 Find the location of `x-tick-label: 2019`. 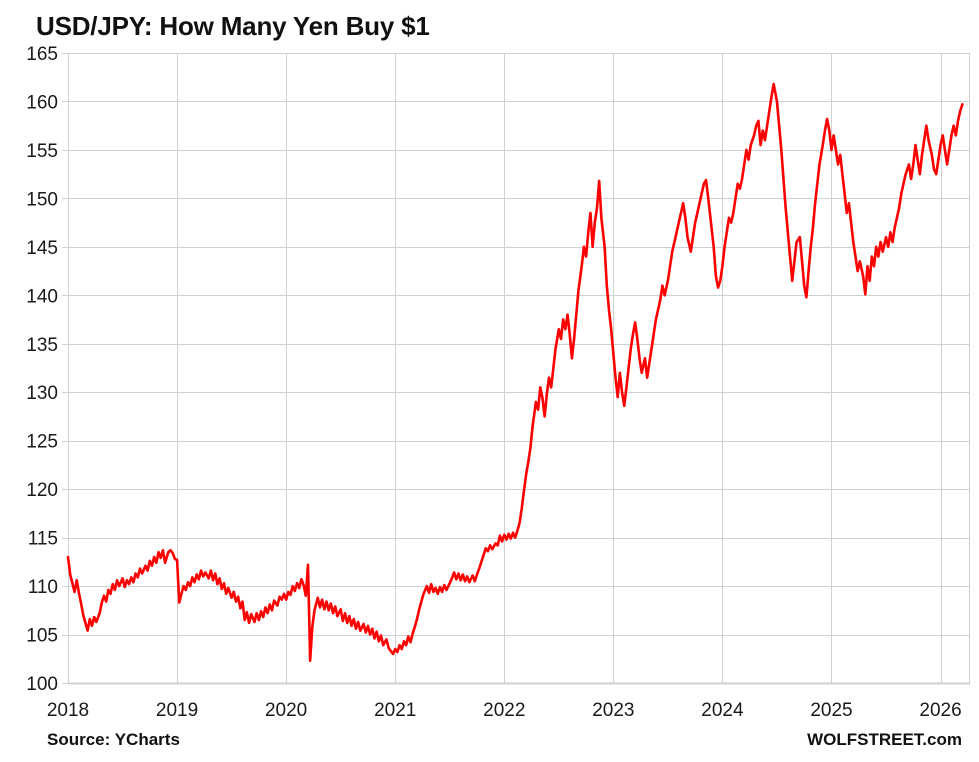

x-tick-label: 2019 is located at coordinates (177, 710).